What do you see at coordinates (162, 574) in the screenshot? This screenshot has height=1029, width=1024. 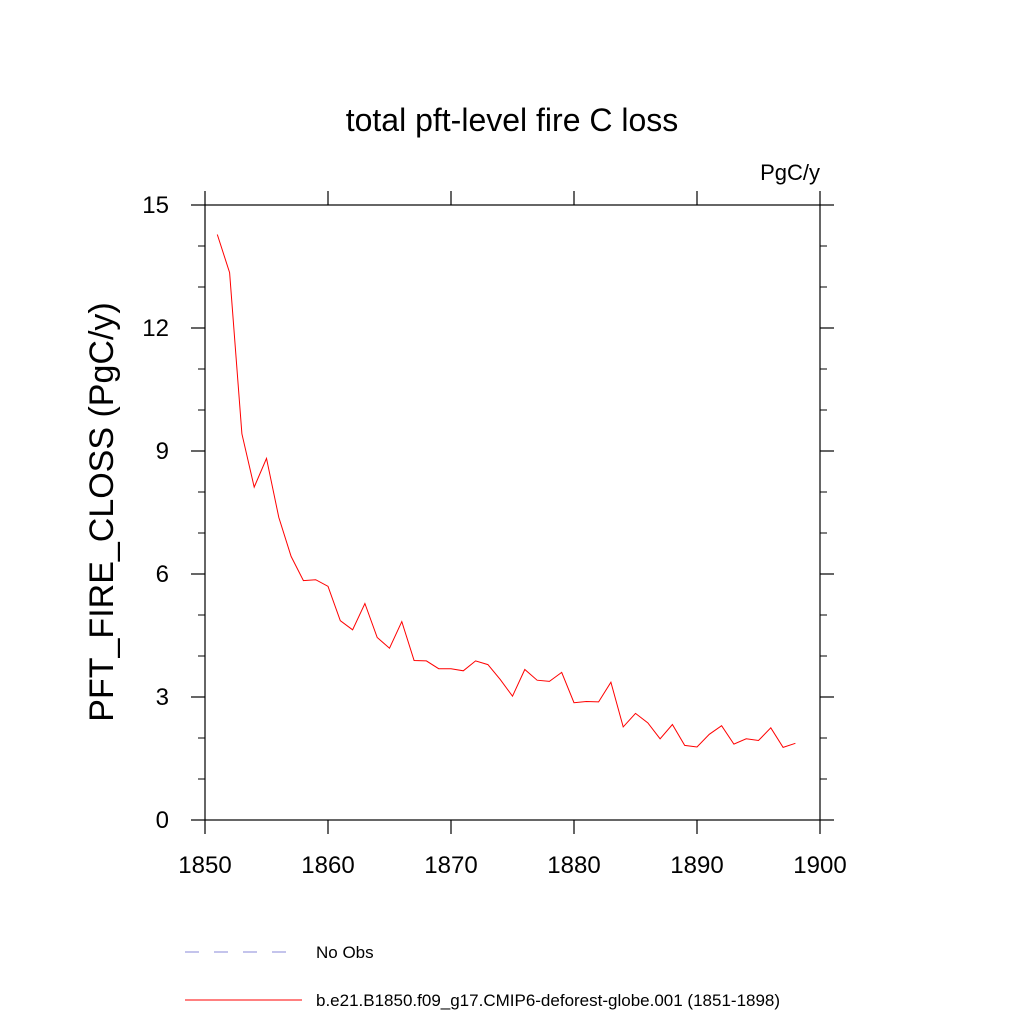 I see `y-tick-label: 6` at bounding box center [162, 574].